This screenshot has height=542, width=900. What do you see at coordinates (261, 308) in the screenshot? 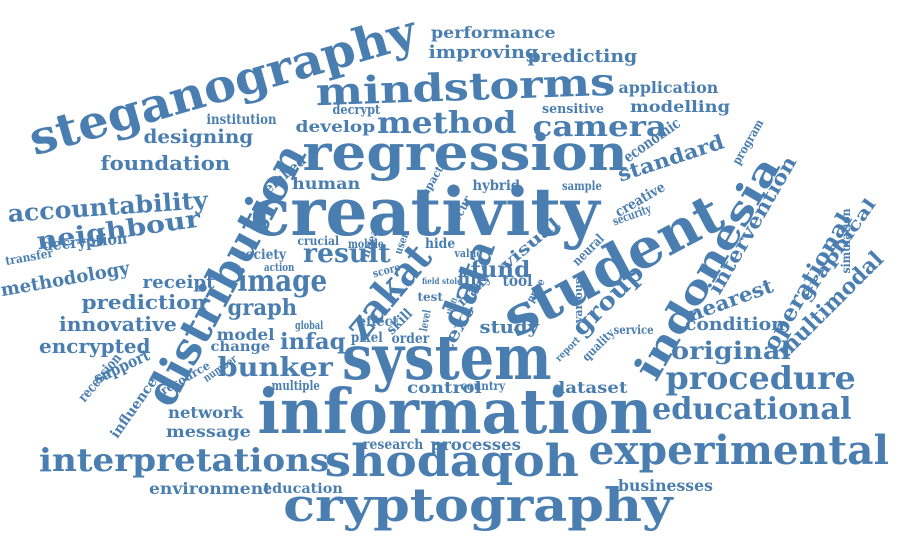
I see `word-graph: graph` at bounding box center [261, 308].